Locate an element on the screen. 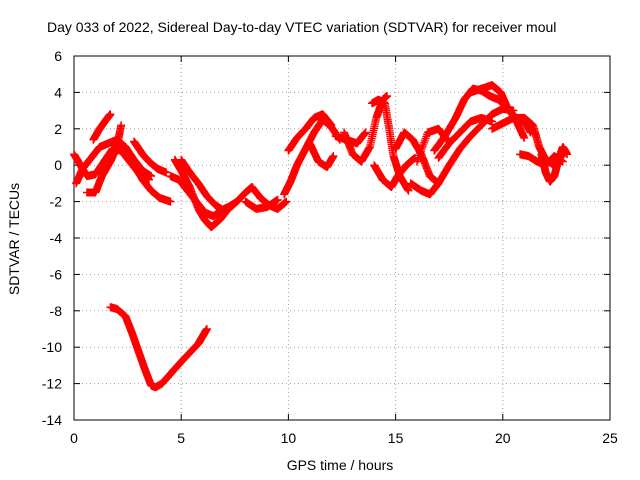 Image resolution: width=640 pixels, height=480 pixels. x-tick-label: 0 is located at coordinates (74, 438).